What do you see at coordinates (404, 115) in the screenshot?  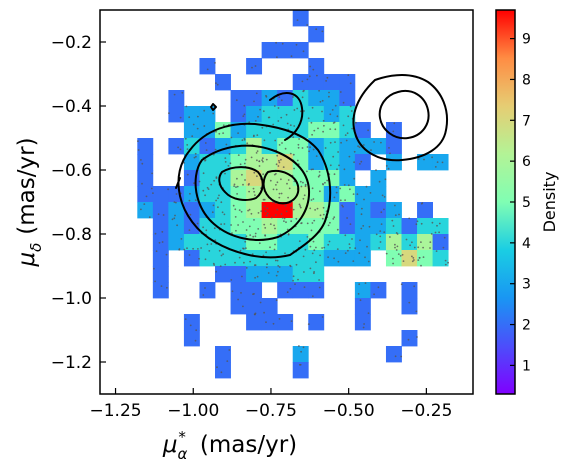 I see `contour-right-inner` at bounding box center [404, 115].